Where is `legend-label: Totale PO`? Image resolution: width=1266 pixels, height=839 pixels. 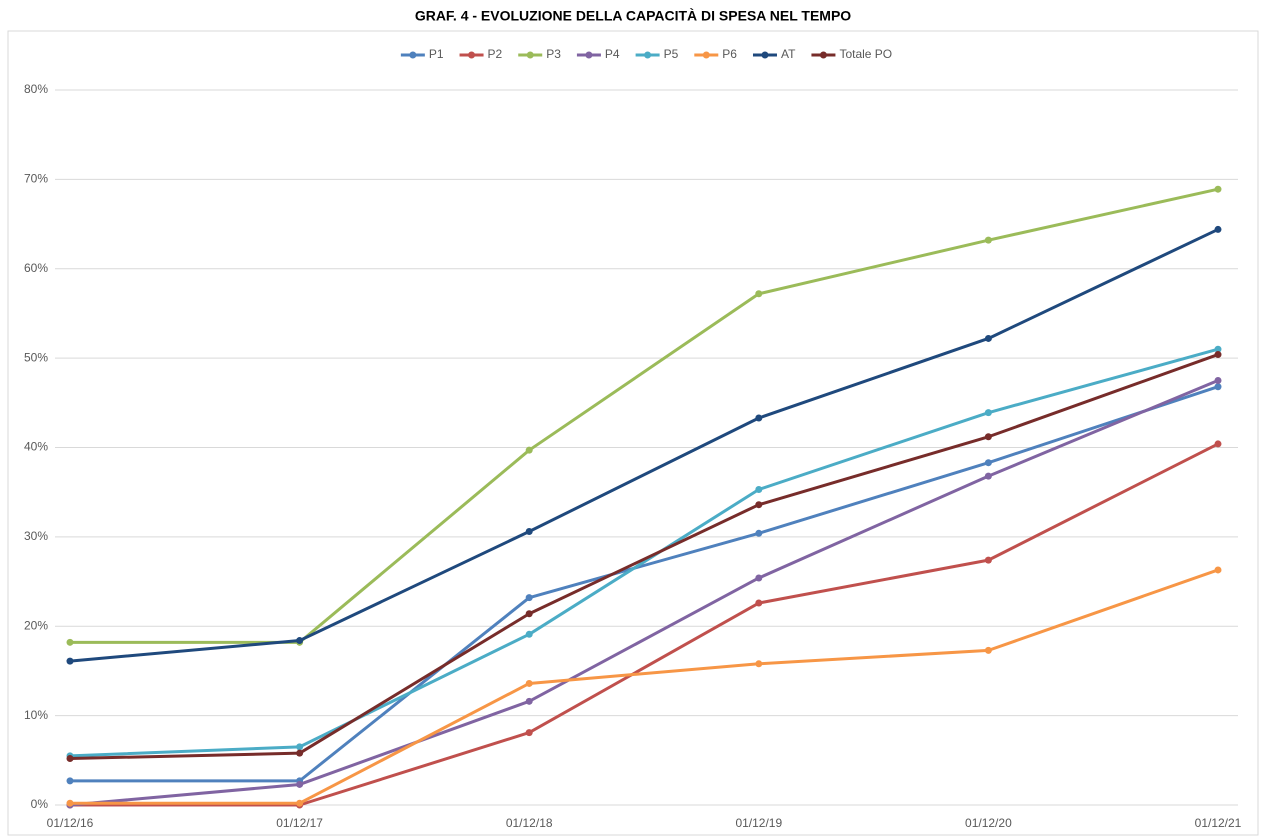 legend-label: Totale PO is located at coordinates (865, 54).